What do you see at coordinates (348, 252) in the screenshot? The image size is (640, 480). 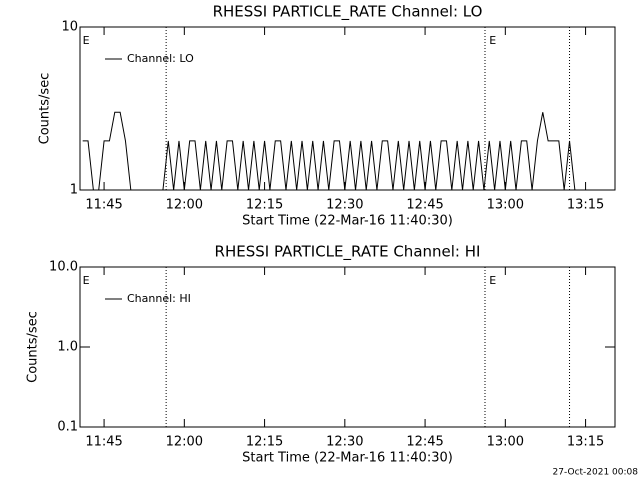 I see `chart-title: RHESSI PARTICLE_RATE Channel: HI` at bounding box center [348, 252].